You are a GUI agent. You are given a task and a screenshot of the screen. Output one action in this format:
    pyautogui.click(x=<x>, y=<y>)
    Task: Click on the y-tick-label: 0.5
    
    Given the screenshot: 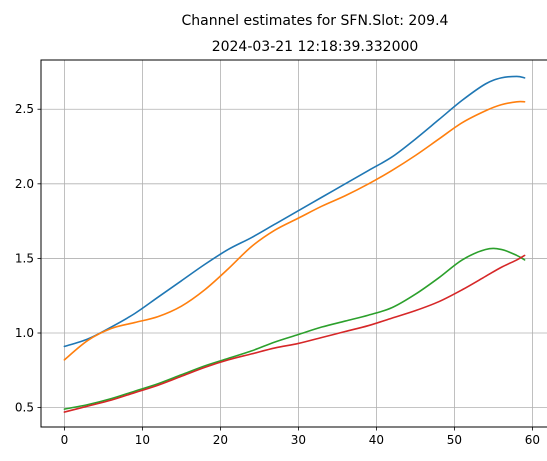 What is the action you would take?
    pyautogui.click(x=24, y=408)
    